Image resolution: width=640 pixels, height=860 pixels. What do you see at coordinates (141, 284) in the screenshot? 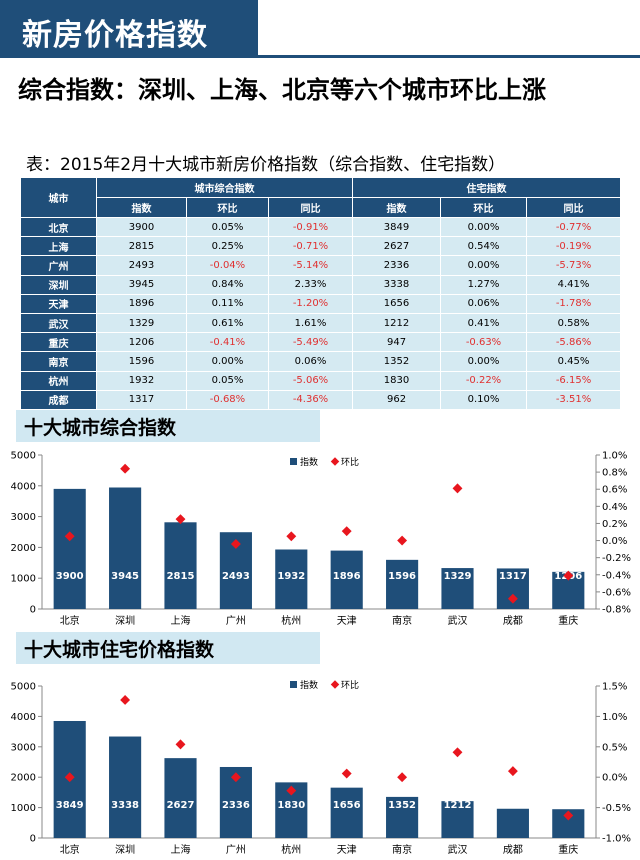
I see `value-cell: 3945` at bounding box center [141, 284].